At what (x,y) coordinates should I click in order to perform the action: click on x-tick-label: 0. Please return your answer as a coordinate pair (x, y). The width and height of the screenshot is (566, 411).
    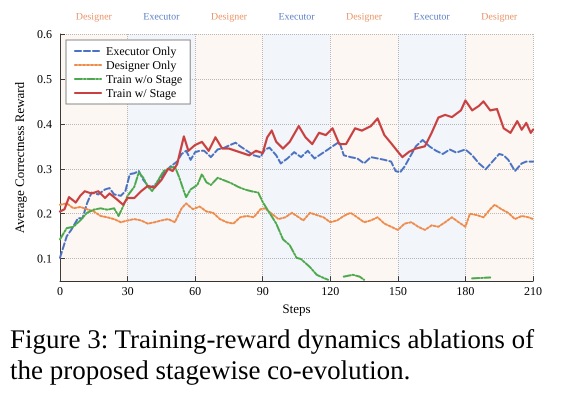
    Looking at the image, I should click on (60, 291).